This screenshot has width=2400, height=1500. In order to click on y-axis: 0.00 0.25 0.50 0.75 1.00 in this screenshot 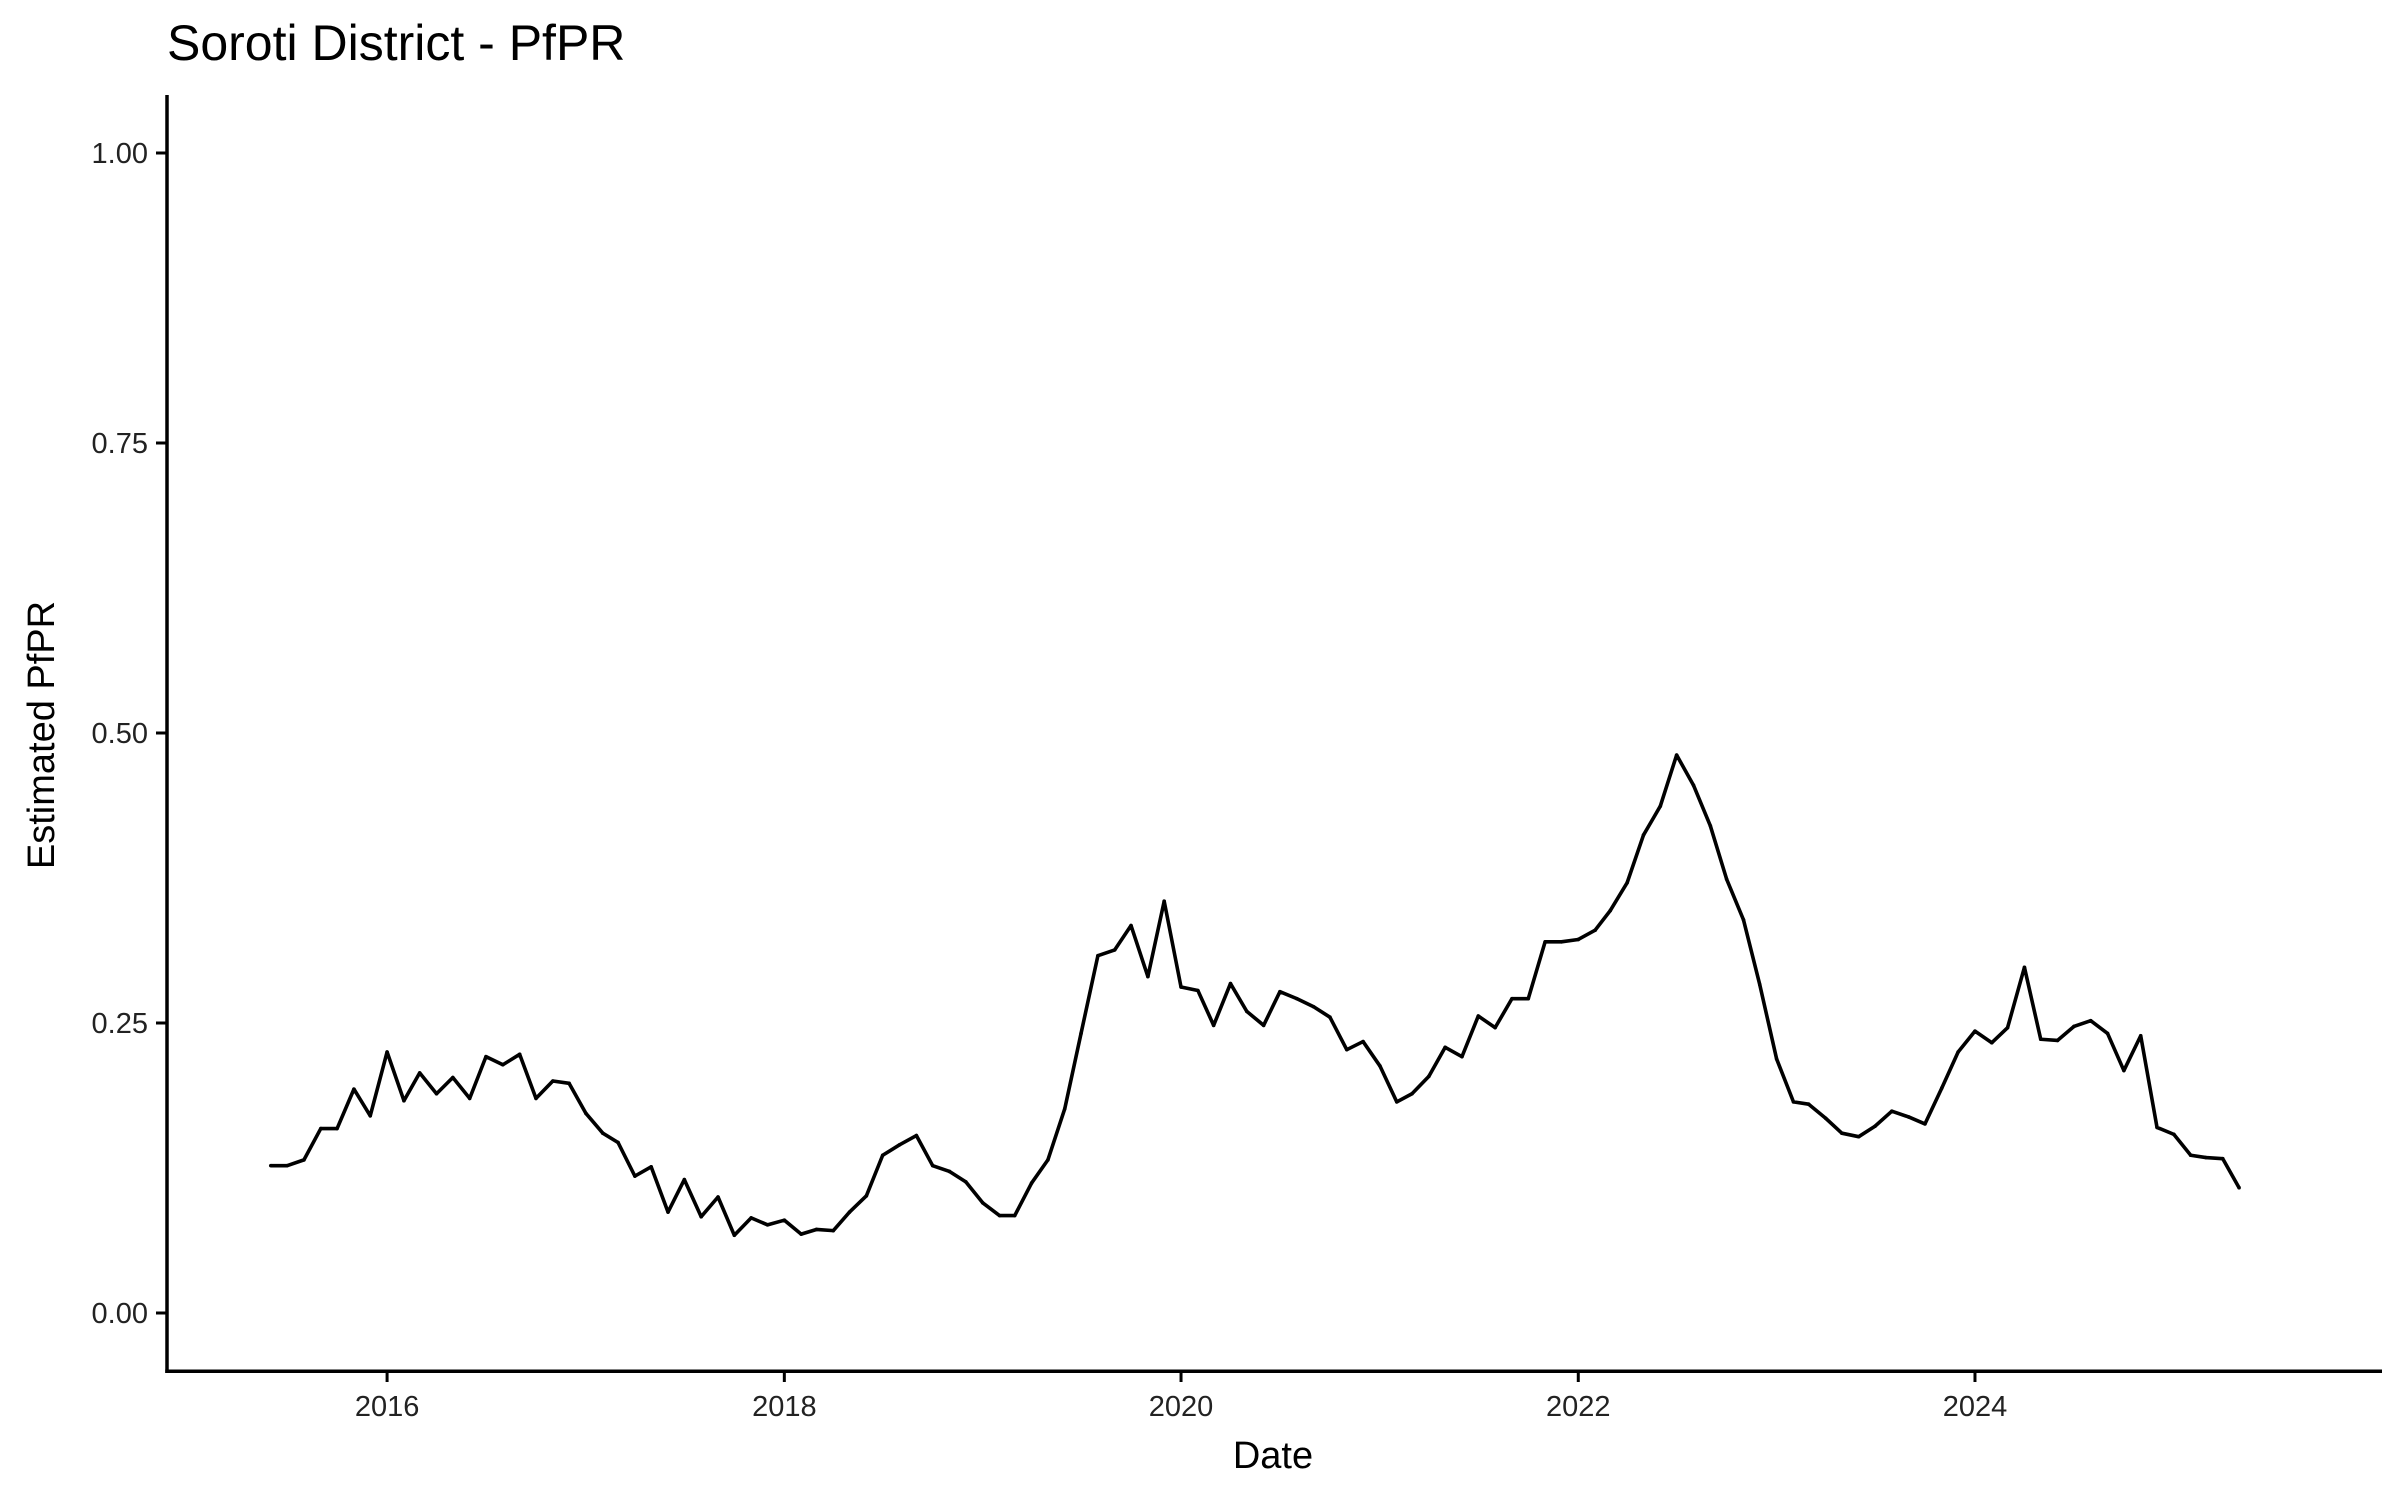, I will do `click(130, 734)`.